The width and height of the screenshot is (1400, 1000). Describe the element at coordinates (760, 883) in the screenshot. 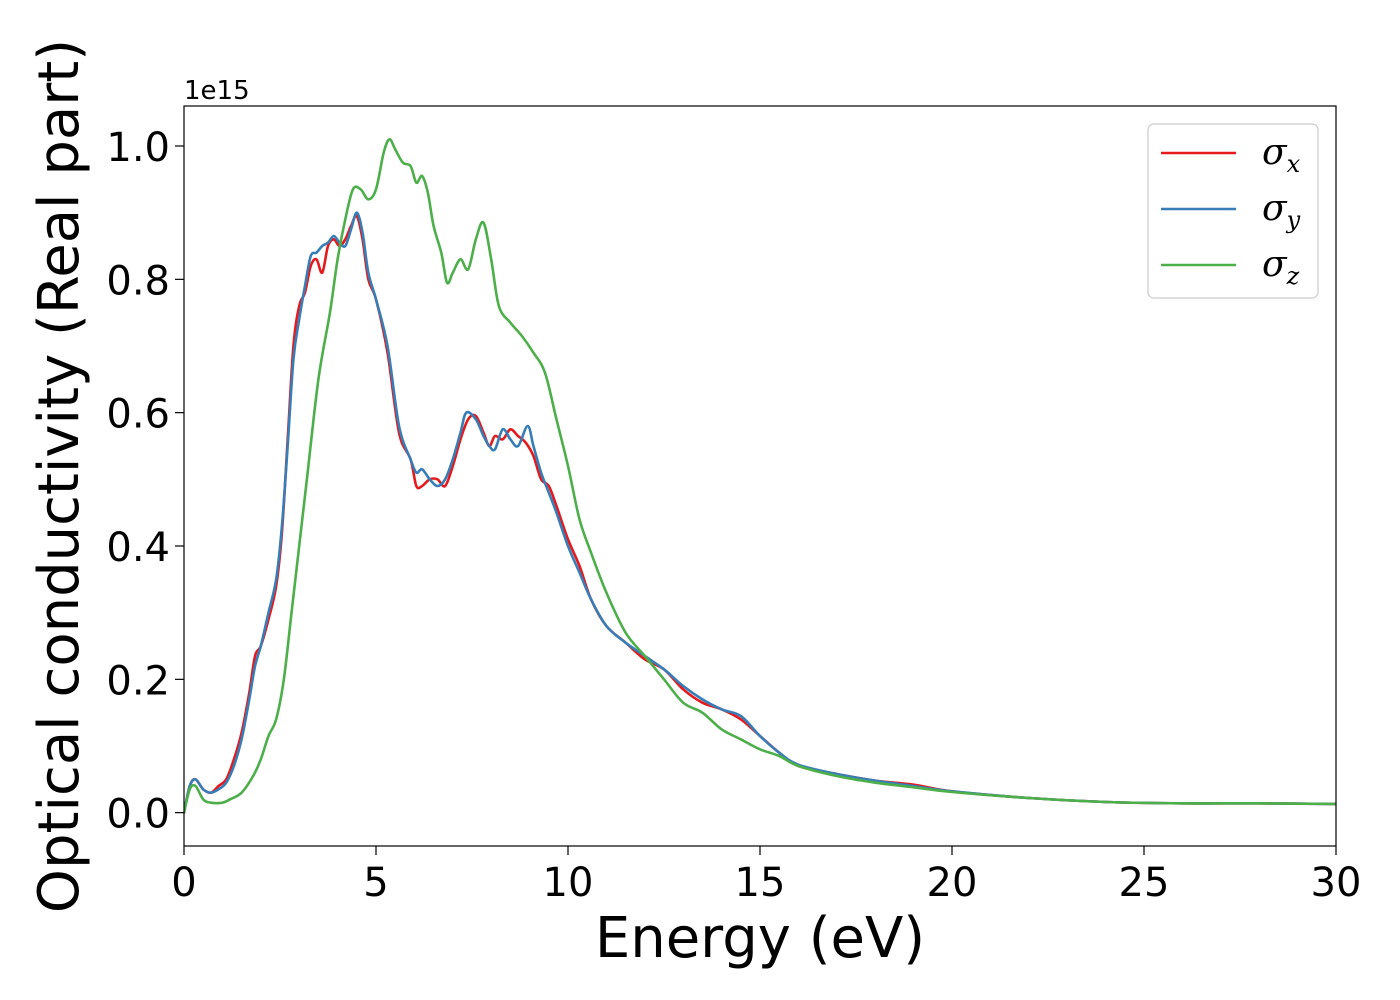

I see `x-tick-label: 15` at that location.